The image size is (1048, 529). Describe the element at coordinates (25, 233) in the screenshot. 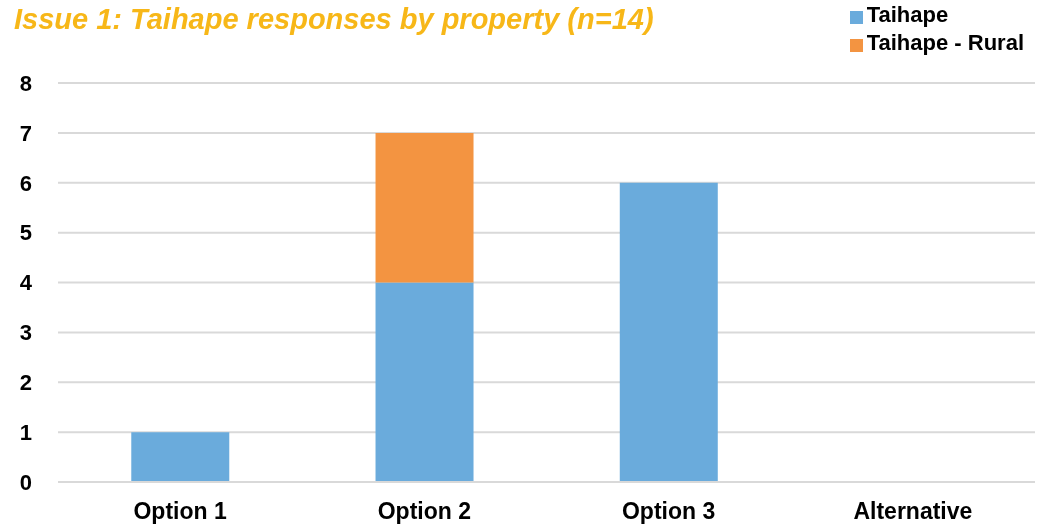

I see `y-tick-label: 5` at that location.